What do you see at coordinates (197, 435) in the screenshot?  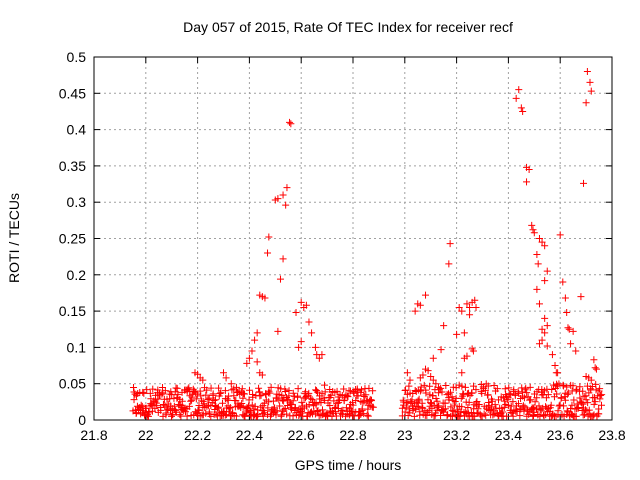 I see `x-tick-label: 22.2` at bounding box center [197, 435].